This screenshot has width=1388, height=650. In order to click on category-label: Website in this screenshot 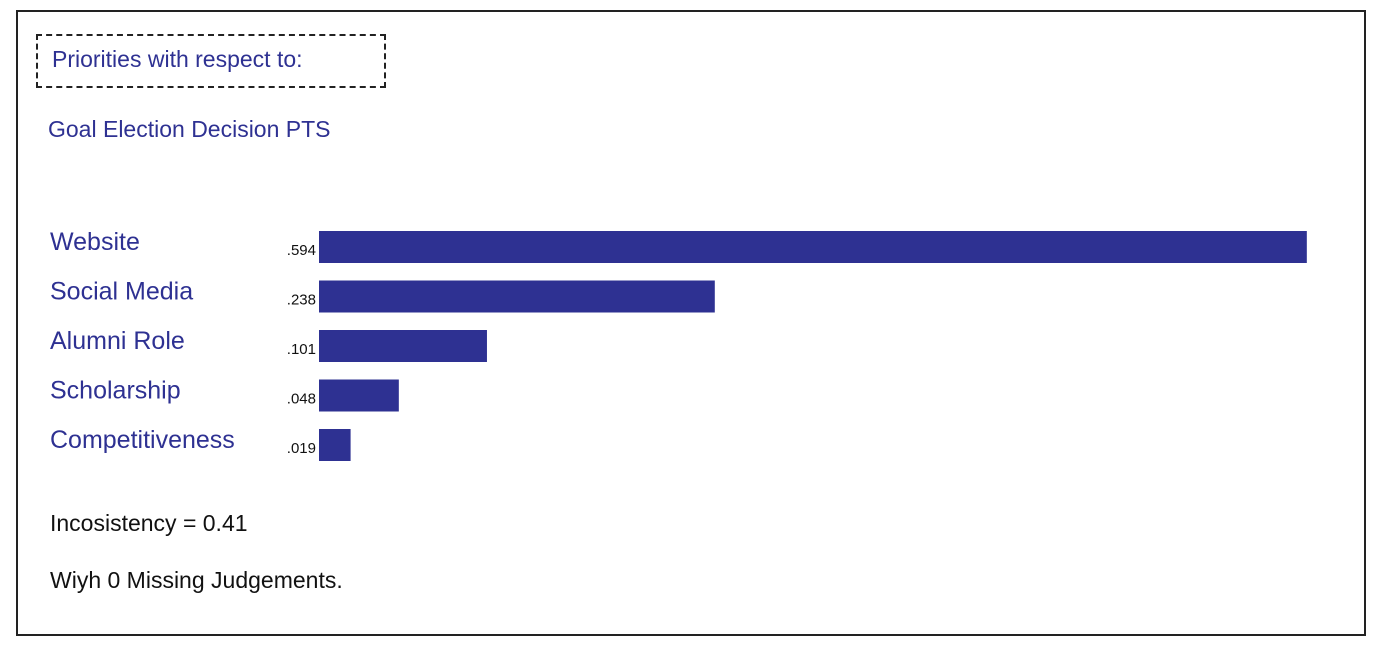, I will do `click(95, 242)`.